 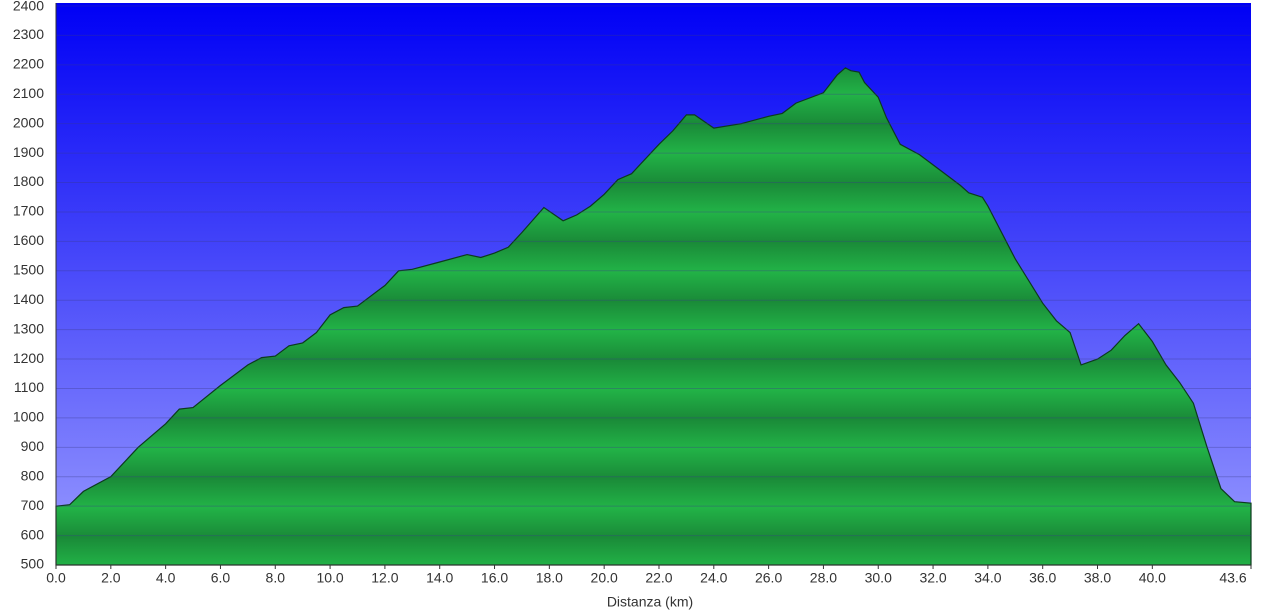 What do you see at coordinates (28, 34) in the screenshot?
I see `y-tick-label: 2300` at bounding box center [28, 34].